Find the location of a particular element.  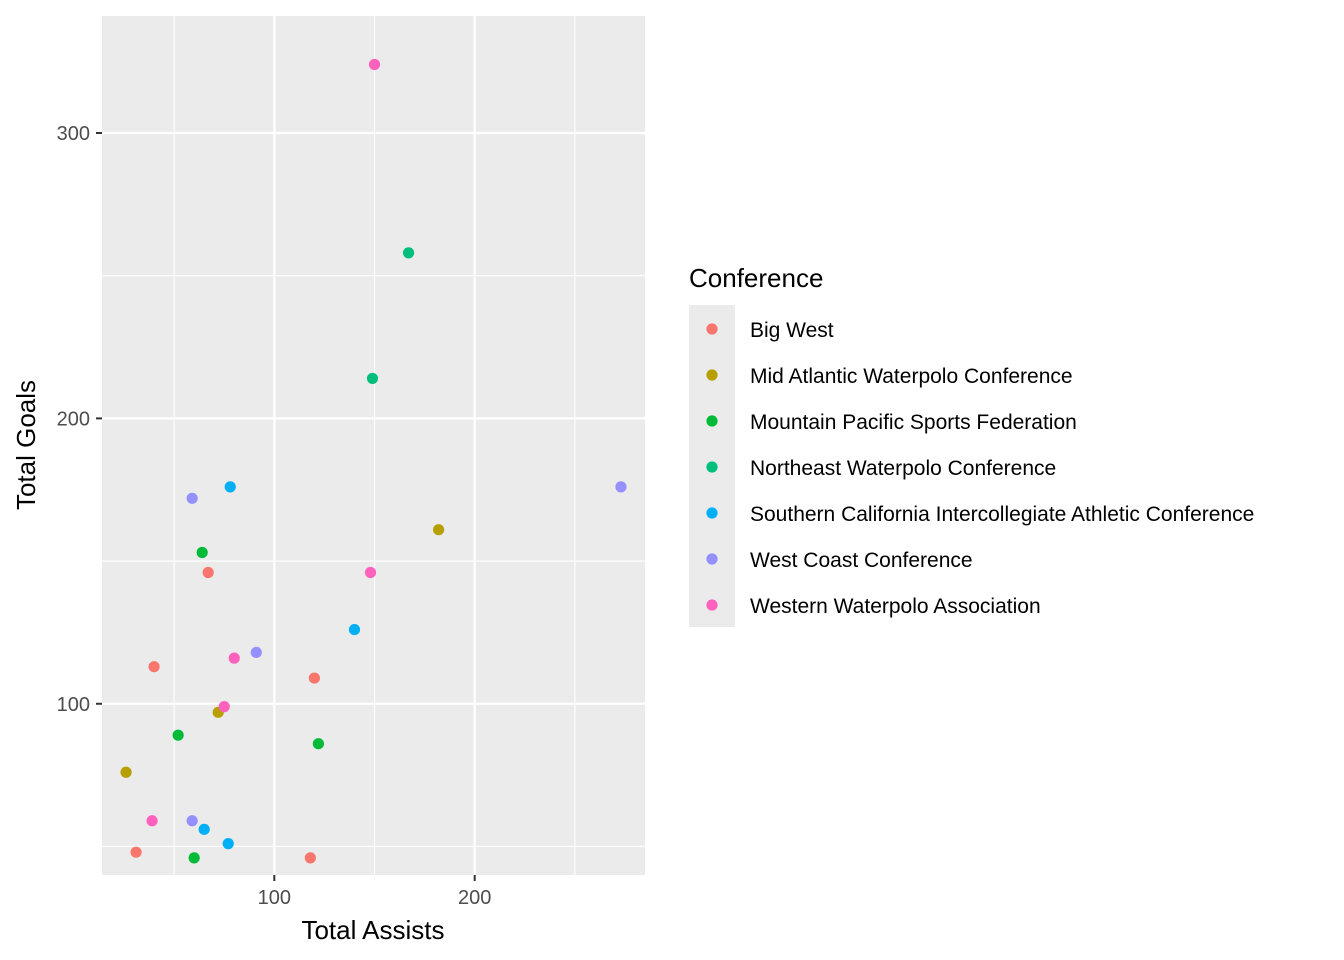

x-tick-label: 100 is located at coordinates (274, 898).